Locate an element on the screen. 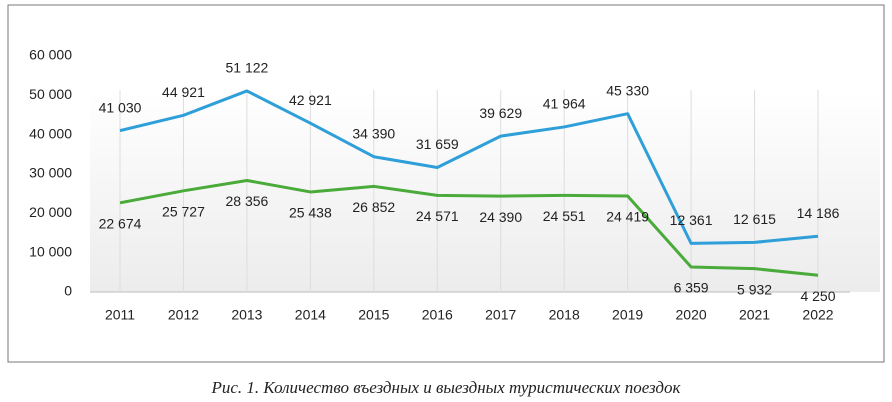  data-label: 28 356 is located at coordinates (246, 201).